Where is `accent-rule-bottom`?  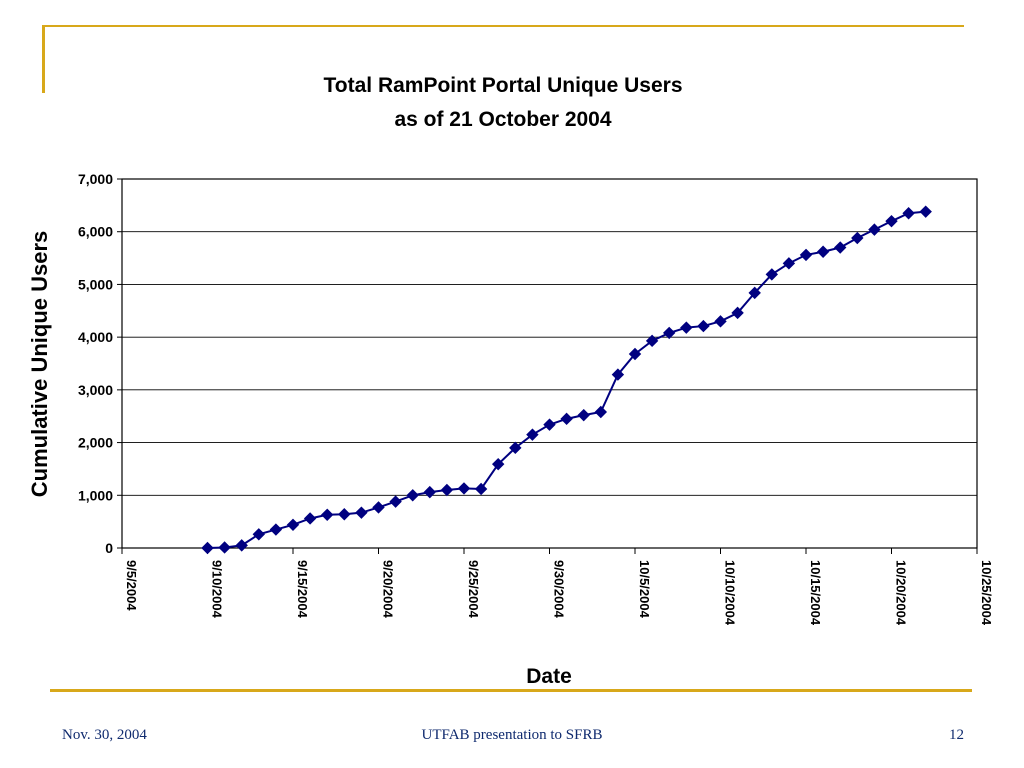 accent-rule-bottom is located at coordinates (511, 690).